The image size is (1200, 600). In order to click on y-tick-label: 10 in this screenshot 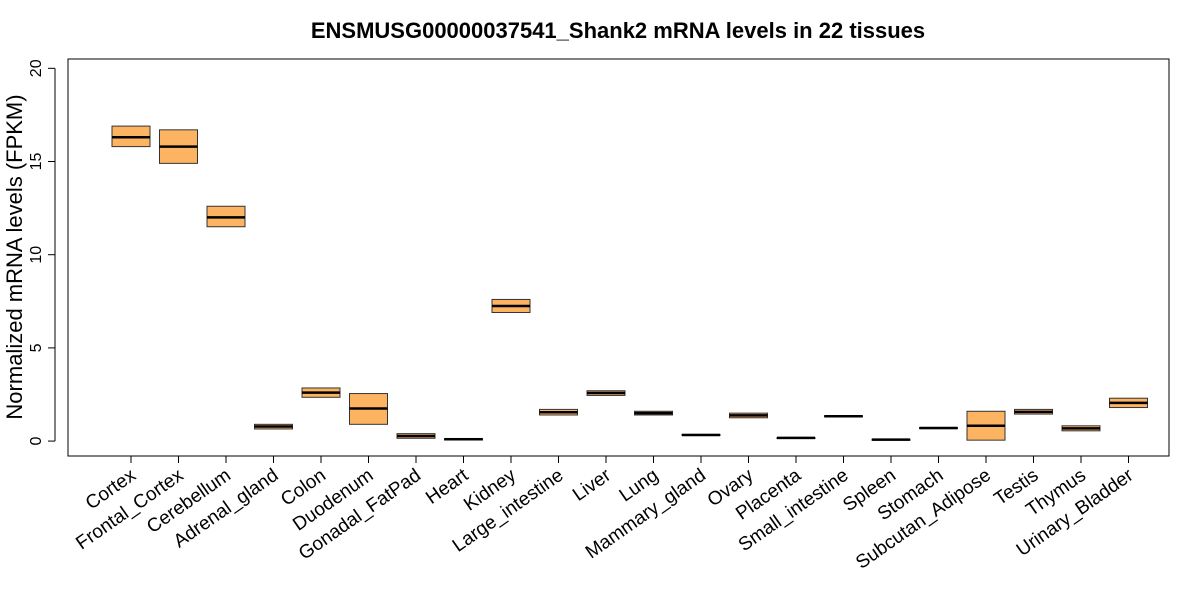, I will do `click(36, 255)`.